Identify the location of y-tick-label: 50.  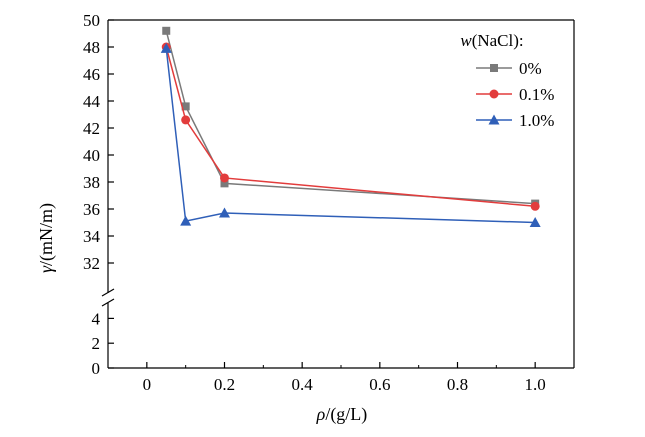
(91, 20).